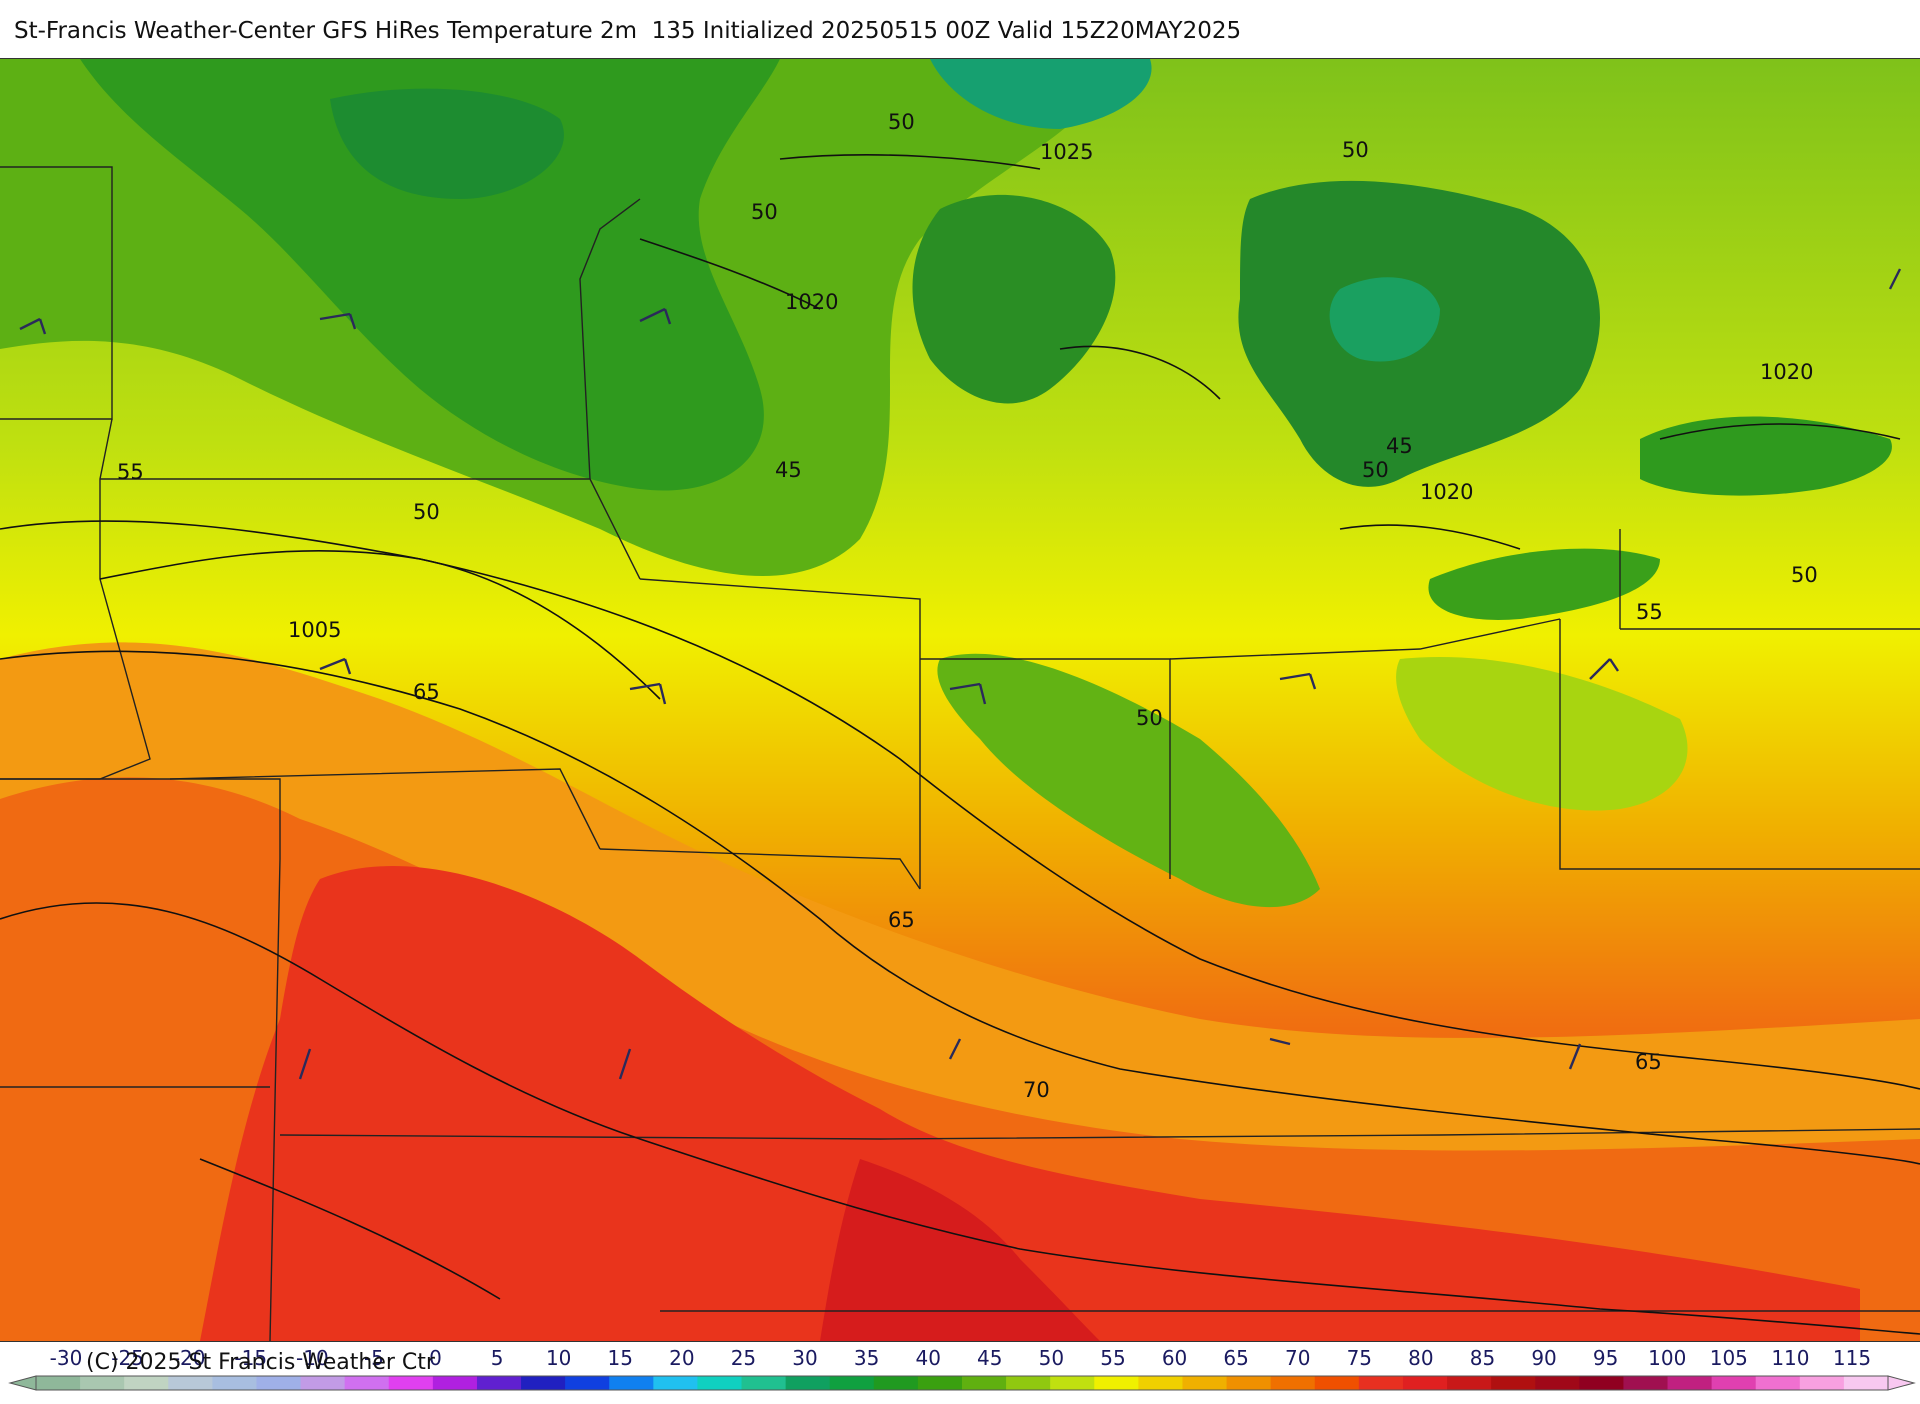  I want to click on isotherm-label-6: 50, so click(1375, 470).